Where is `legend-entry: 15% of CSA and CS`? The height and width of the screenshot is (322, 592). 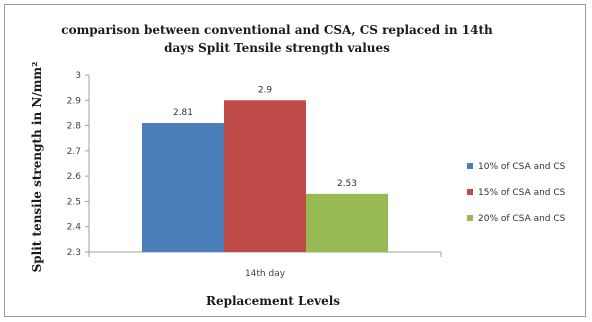 legend-entry: 15% of CSA and CS is located at coordinates (522, 193).